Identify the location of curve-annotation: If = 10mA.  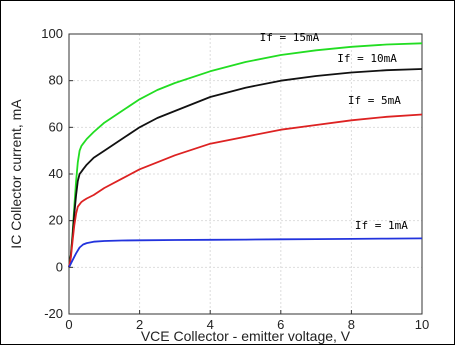
(367, 58).